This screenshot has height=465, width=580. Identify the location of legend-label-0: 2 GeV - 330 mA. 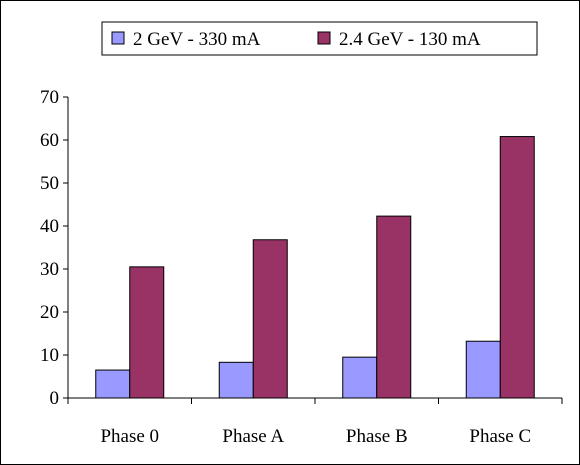
(197, 39).